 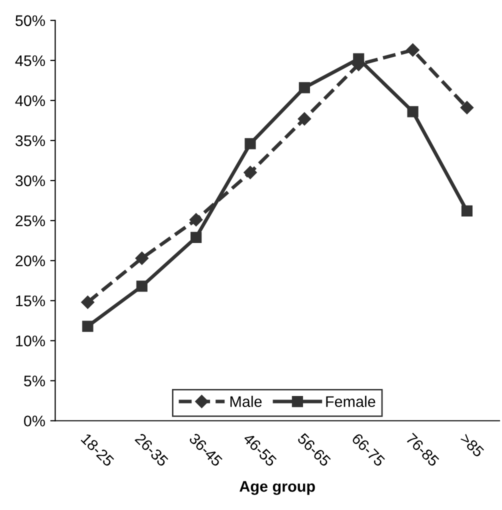 What do you see at coordinates (34, 421) in the screenshot?
I see `y-tick-label: 0%` at bounding box center [34, 421].